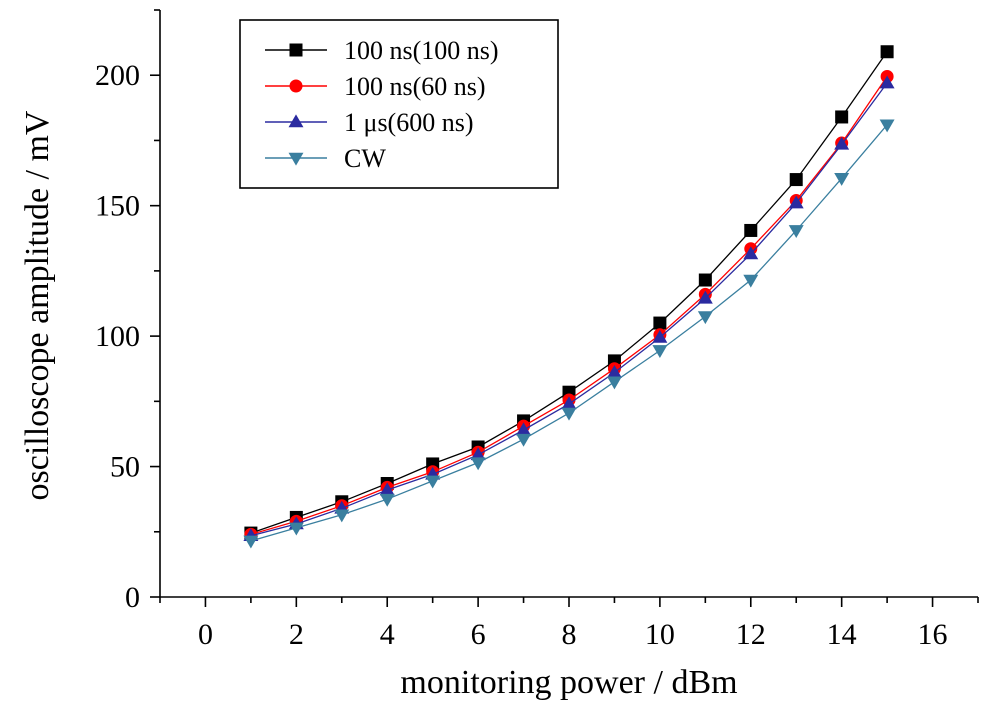 Image resolution: width=990 pixels, height=708 pixels. What do you see at coordinates (37, 305) in the screenshot?
I see `y-axis-label: oscilloscope amplitude / mV` at bounding box center [37, 305].